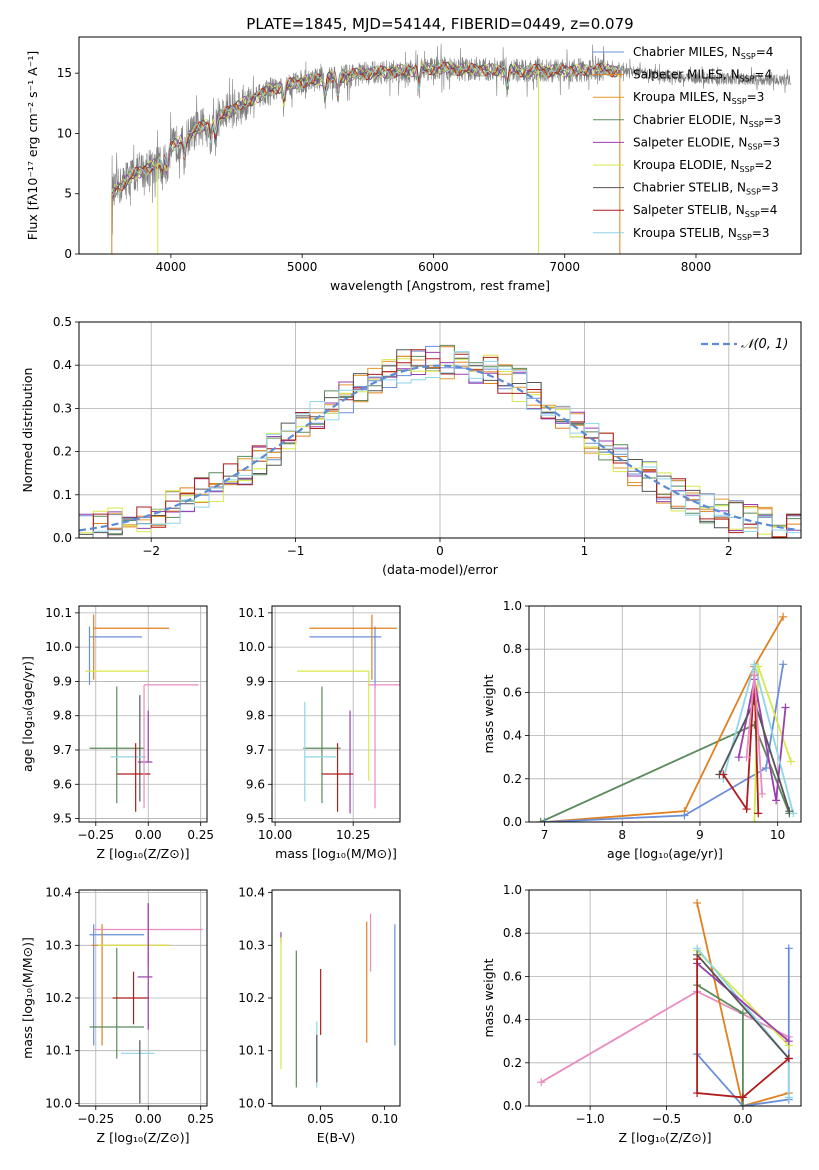 This screenshot has width=819, height=1170. What do you see at coordinates (353, 835) in the screenshot?
I see `x-tick-label: 10.25` at bounding box center [353, 835].